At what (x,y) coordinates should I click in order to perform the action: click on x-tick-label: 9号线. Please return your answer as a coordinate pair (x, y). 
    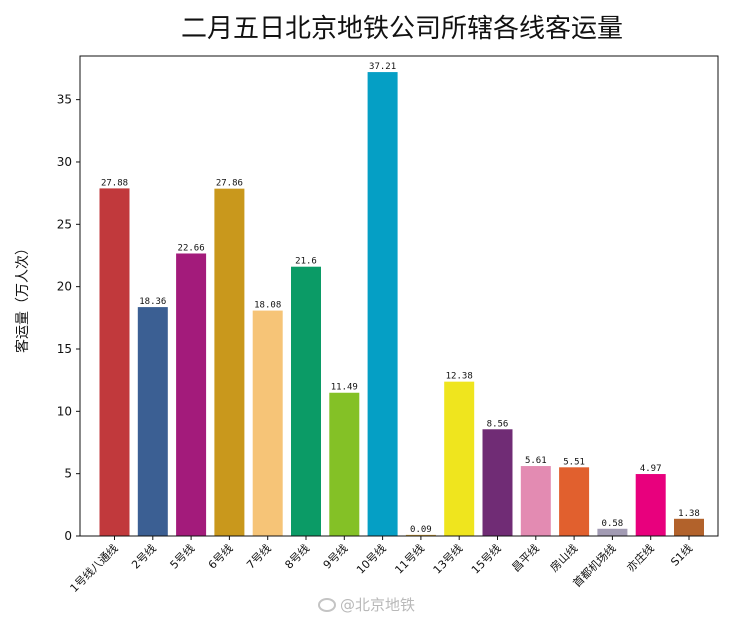
    Looking at the image, I should click on (335, 556).